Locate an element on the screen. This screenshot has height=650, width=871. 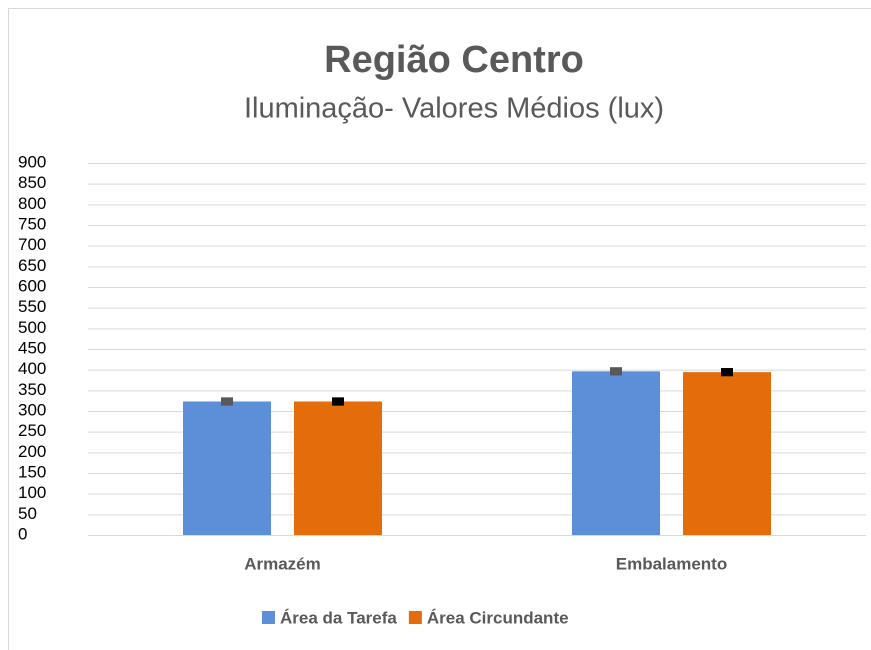
y-tick-label: 150 is located at coordinates (32, 471).